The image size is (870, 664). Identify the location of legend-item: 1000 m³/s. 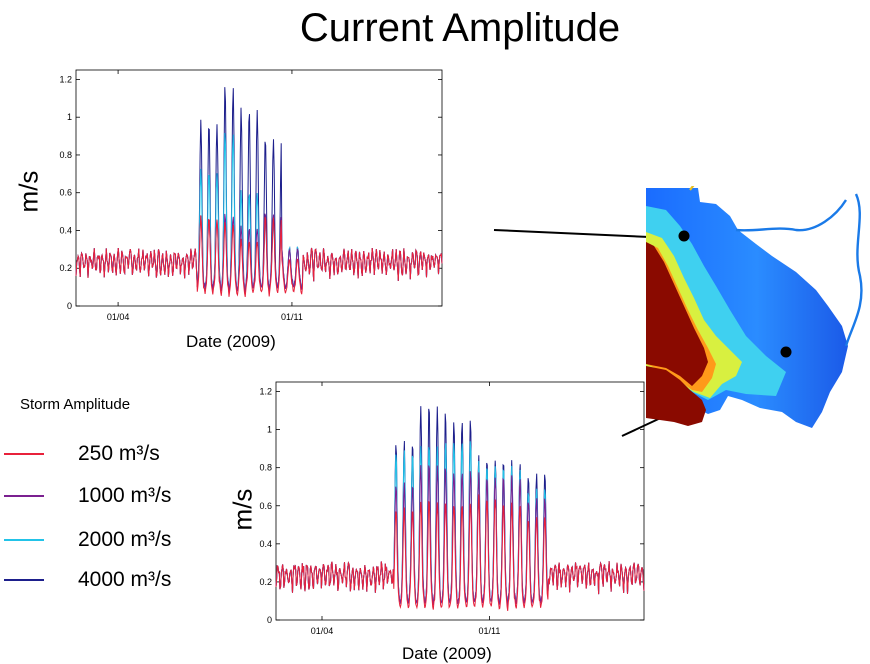
(120, 496).